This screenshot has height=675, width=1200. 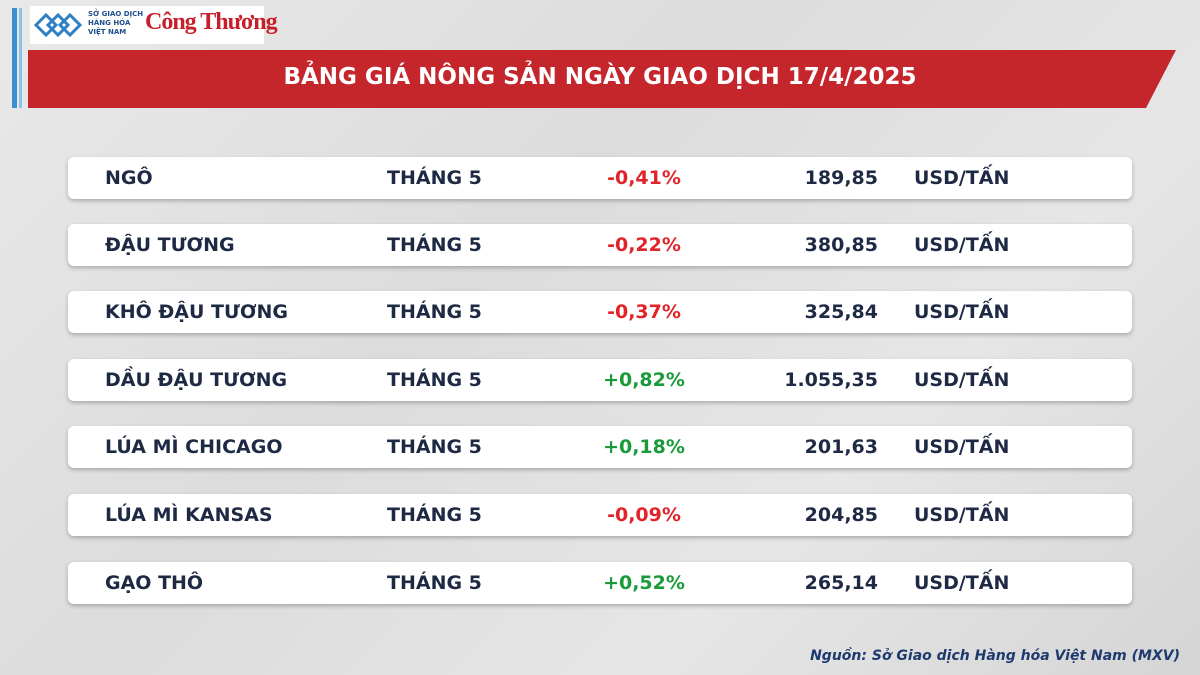 I want to click on product: NGÔ, so click(x=129, y=178).